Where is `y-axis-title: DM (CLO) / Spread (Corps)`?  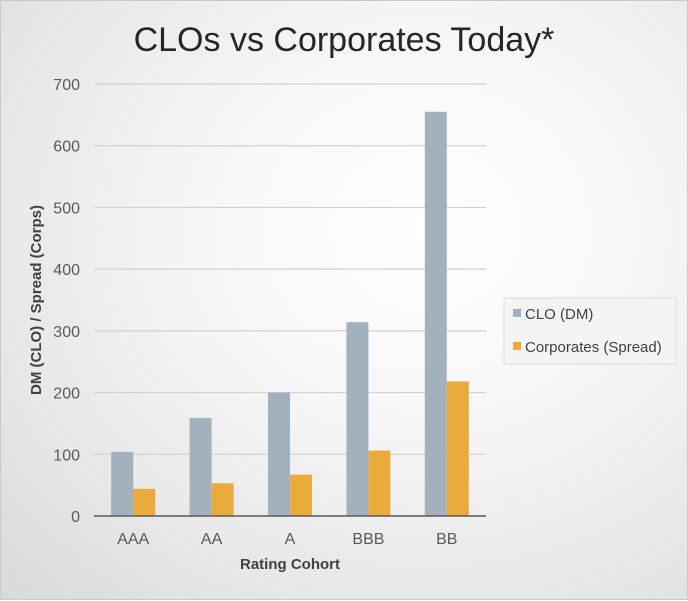 y-axis-title: DM (CLO) / Spread (Corps) is located at coordinates (36, 300).